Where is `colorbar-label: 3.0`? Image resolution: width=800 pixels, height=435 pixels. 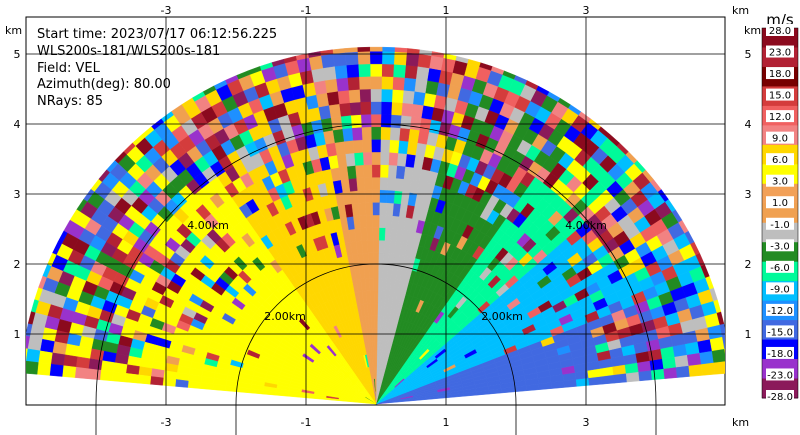
colorbar-label: 3.0 is located at coordinates (780, 182).